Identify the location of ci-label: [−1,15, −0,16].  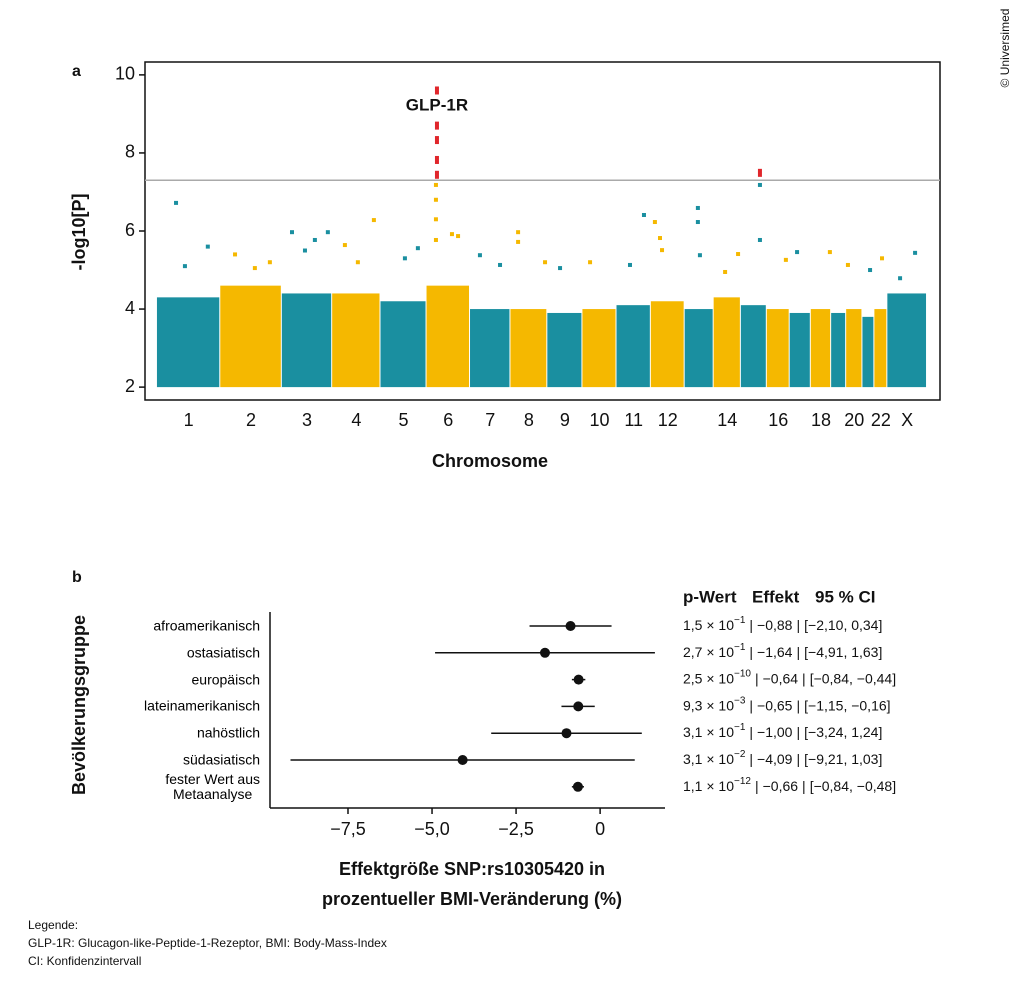
(847, 705).